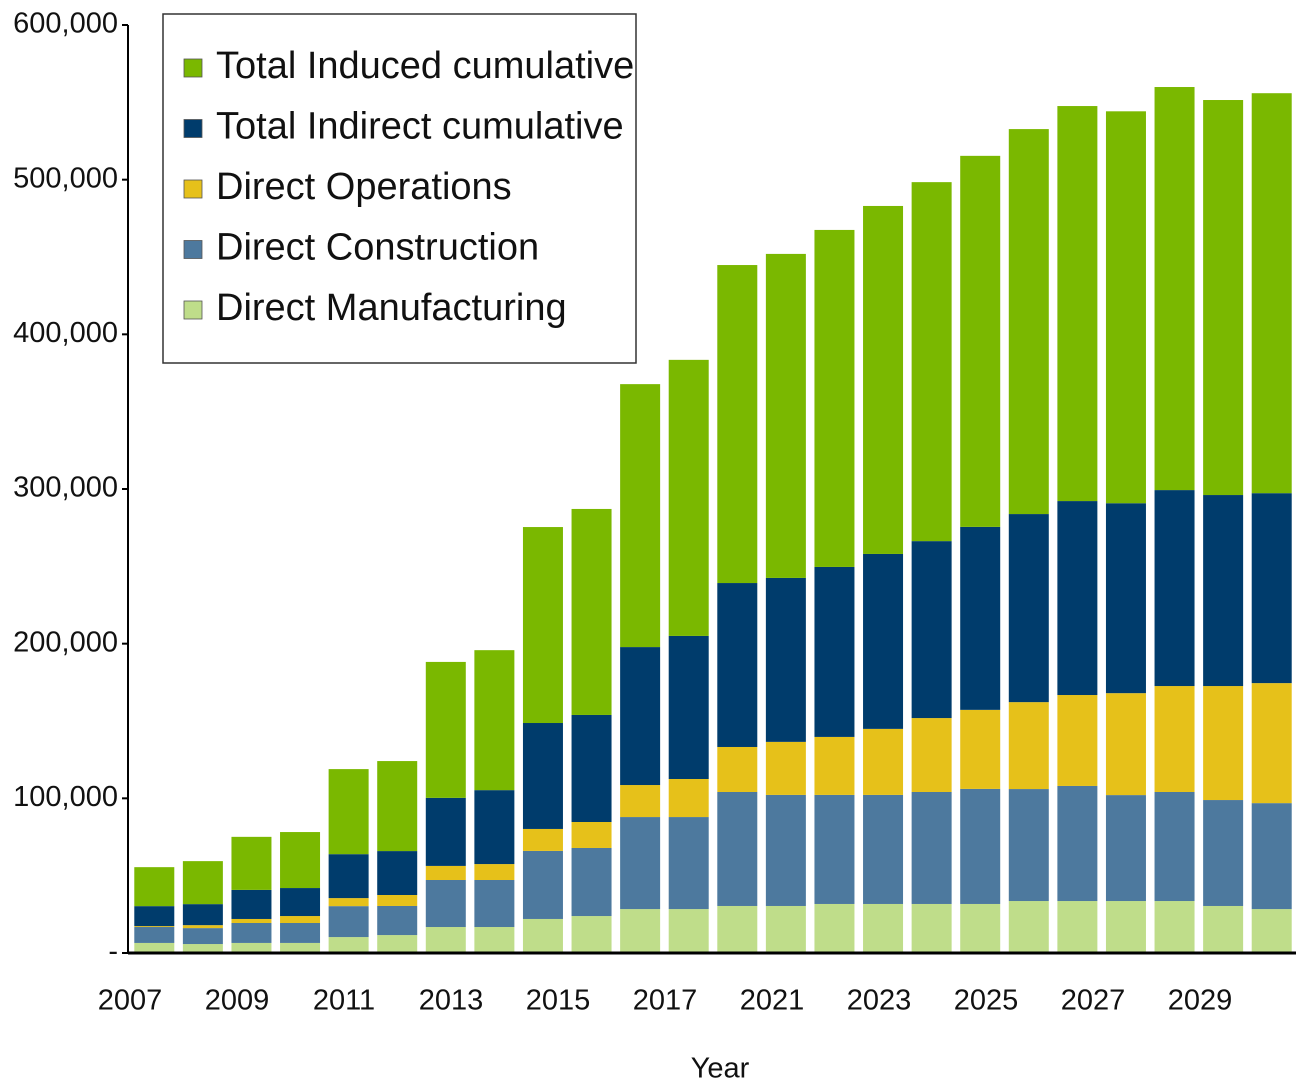 The image size is (1296, 1088). What do you see at coordinates (364, 187) in the screenshot?
I see `legend-label: Direct Operations` at bounding box center [364, 187].